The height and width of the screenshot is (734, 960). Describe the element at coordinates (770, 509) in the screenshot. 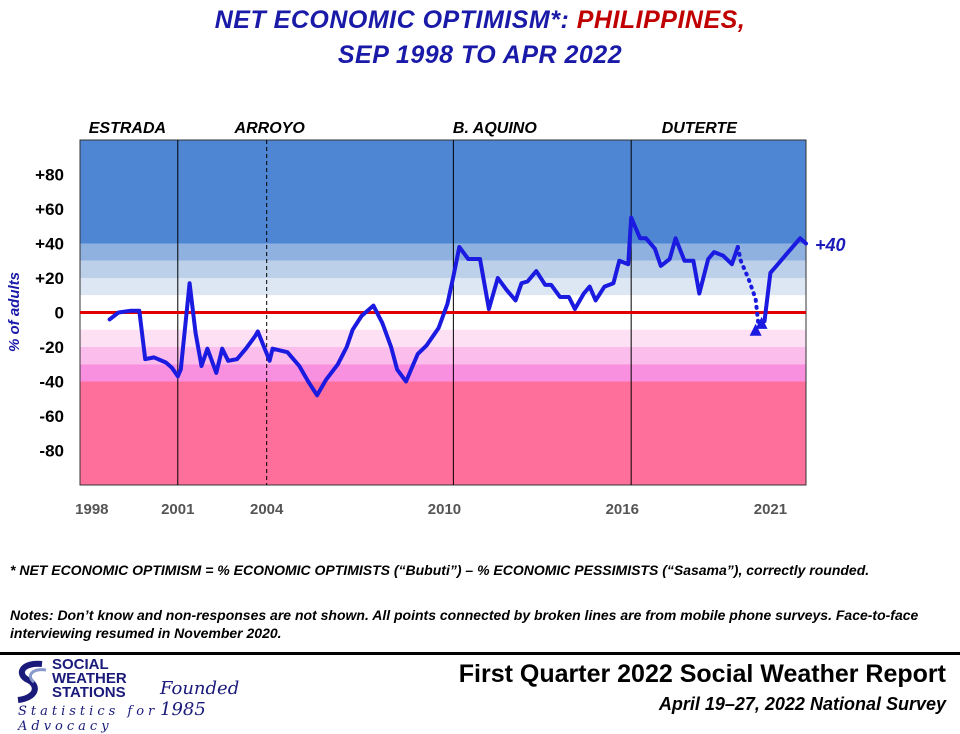

I see `x-tick-label: 2021` at that location.